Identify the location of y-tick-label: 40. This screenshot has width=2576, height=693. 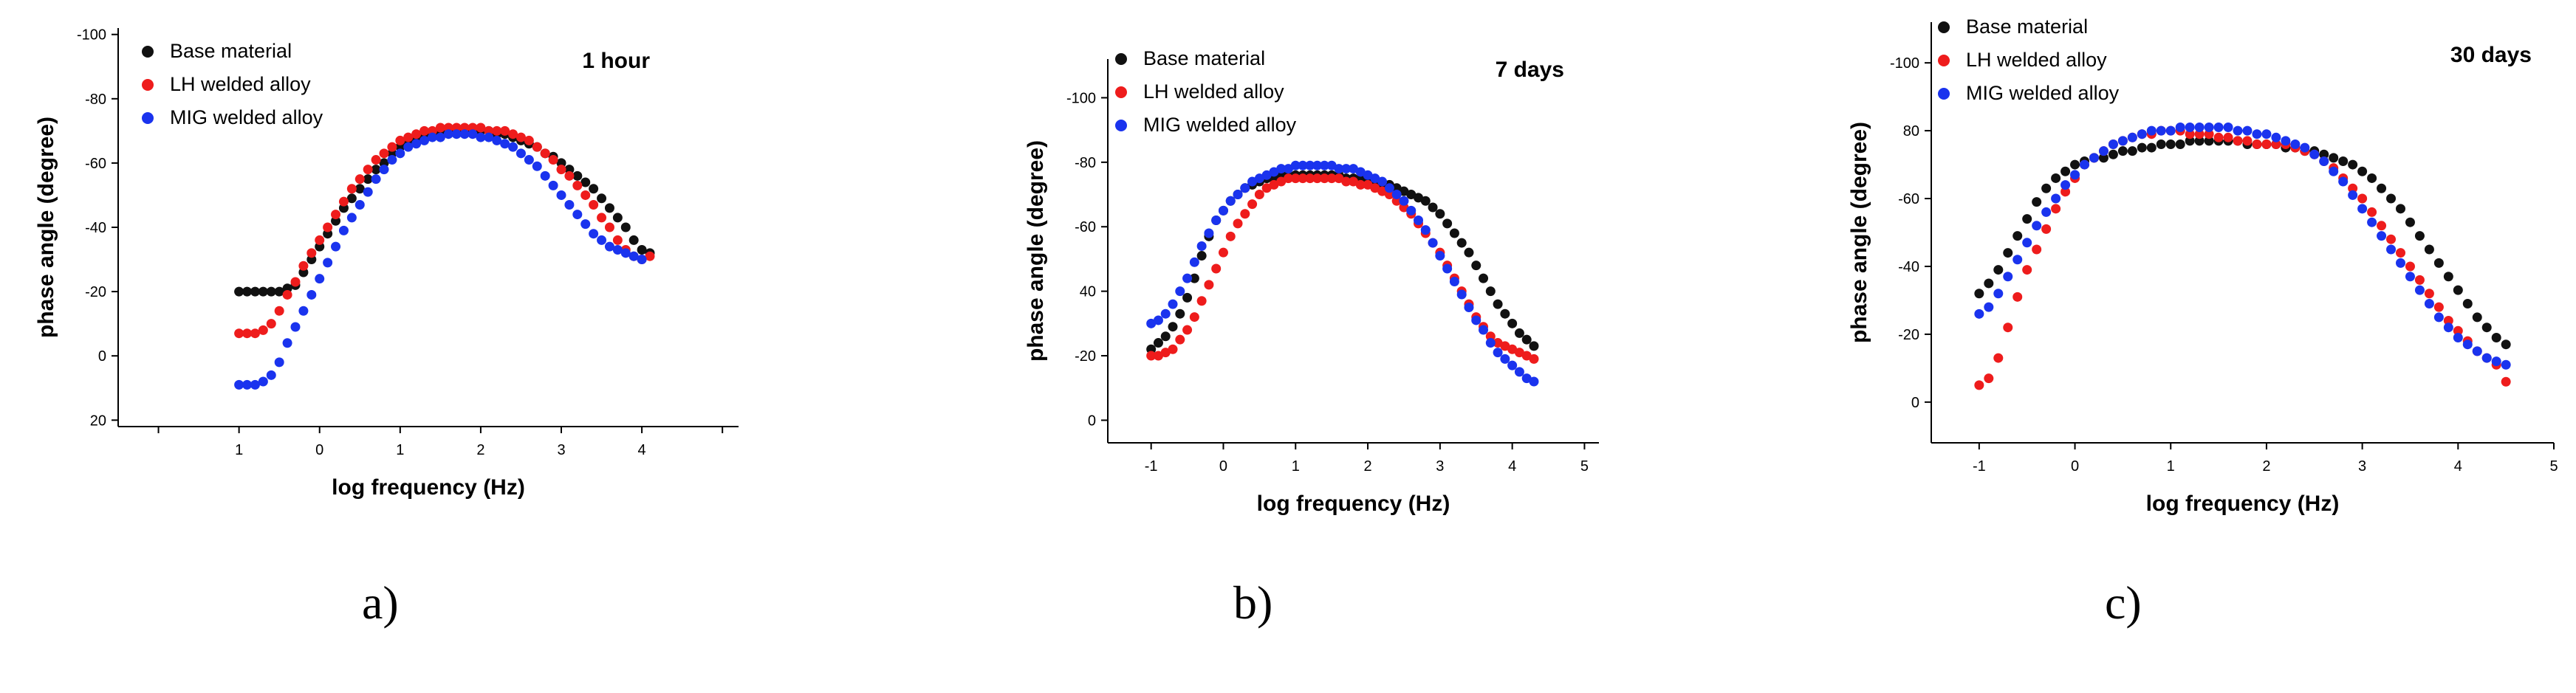
(1088, 292).